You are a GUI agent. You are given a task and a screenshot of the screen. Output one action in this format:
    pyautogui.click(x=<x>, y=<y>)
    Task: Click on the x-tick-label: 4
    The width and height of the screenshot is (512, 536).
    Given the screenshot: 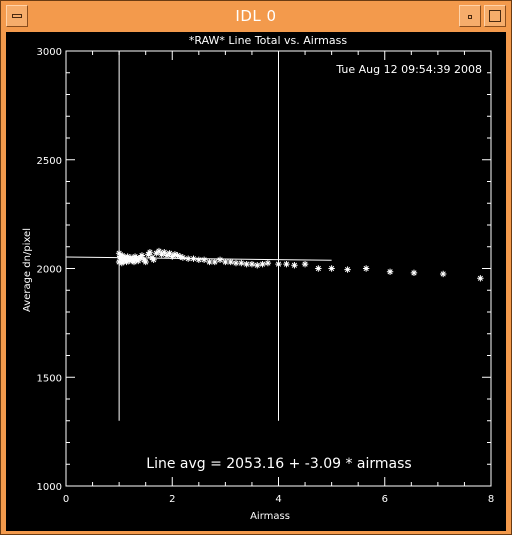 What is the action you would take?
    pyautogui.click(x=278, y=499)
    